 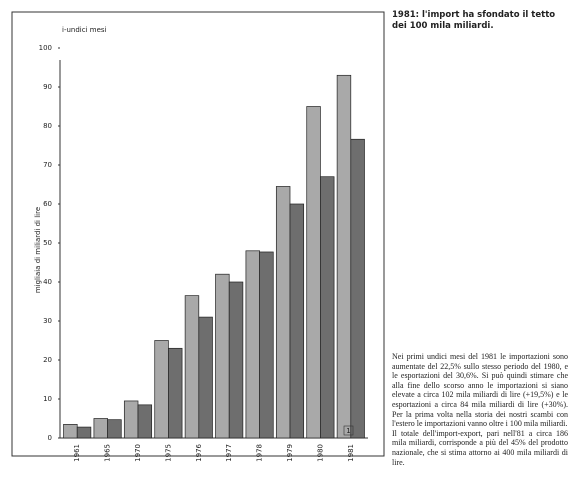 What do you see at coordinates (351, 453) in the screenshot?
I see `x-tick-label: 1981` at bounding box center [351, 453].